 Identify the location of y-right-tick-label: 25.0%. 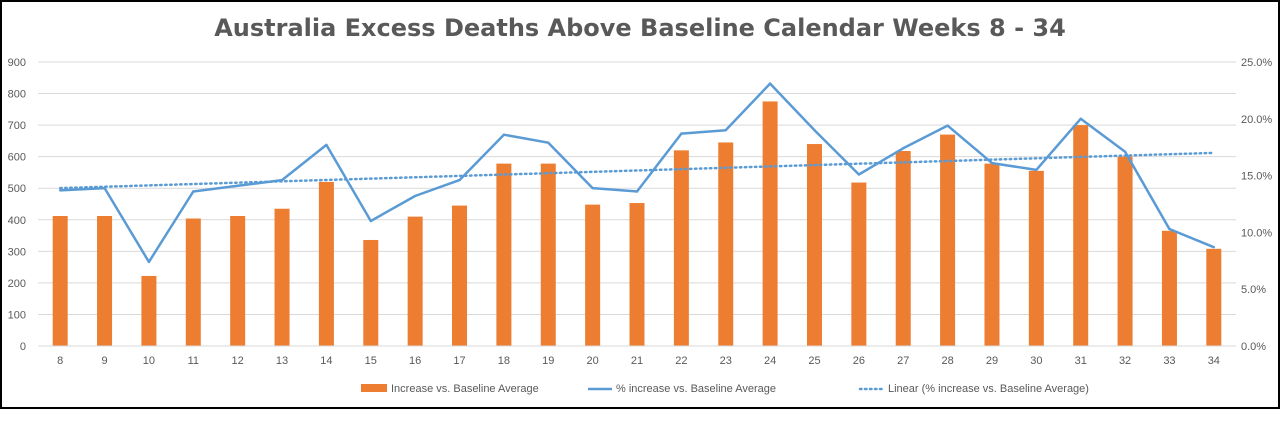
(1256, 63).